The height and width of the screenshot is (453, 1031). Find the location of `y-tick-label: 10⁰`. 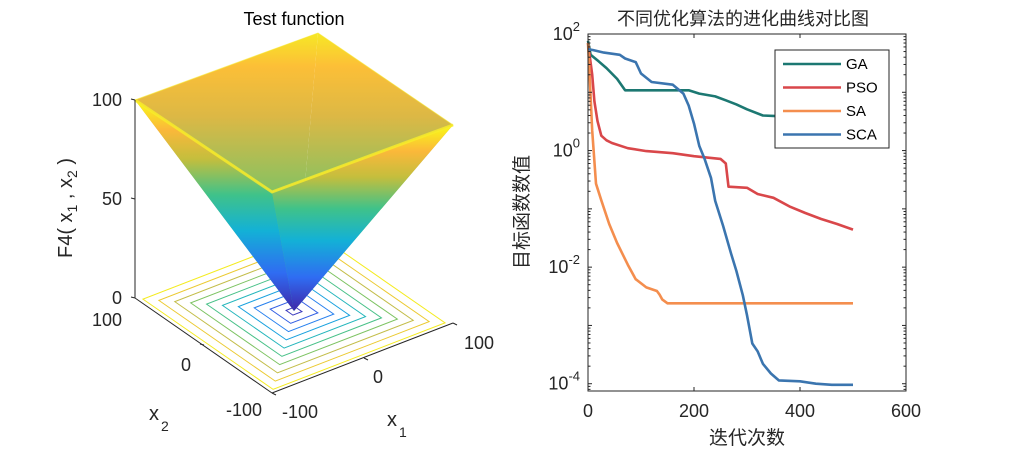

y-tick-label: 10⁰ is located at coordinates (566, 148).